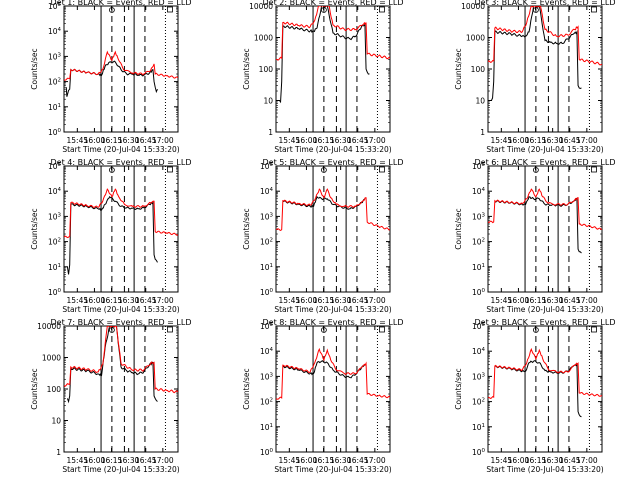 This screenshot has height=480, width=640. What do you see at coordinates (358, 460) in the screenshot?
I see `x-tick-label: 16:45` at bounding box center [358, 460].